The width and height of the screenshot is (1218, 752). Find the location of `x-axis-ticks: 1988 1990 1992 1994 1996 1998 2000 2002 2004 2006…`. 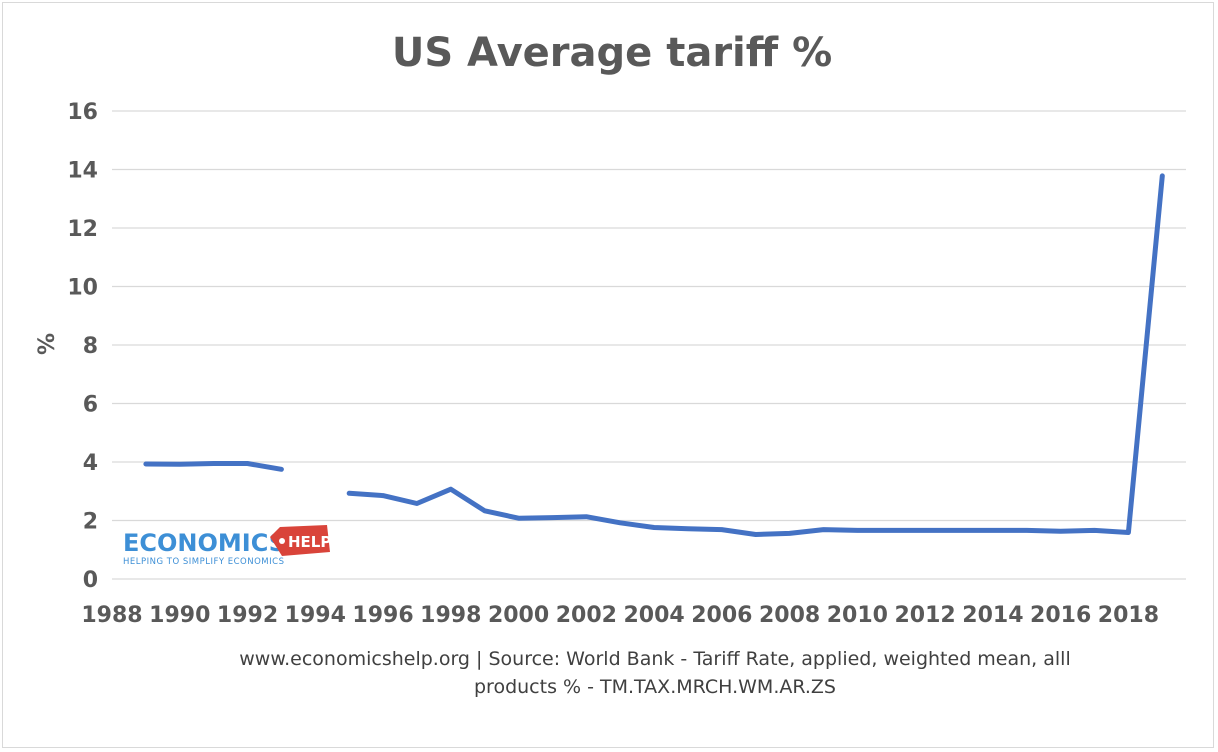

x-axis-ticks: 1988 1990 1992 1994 1996 1998 2000 2002 2004 2006… is located at coordinates (620, 615).